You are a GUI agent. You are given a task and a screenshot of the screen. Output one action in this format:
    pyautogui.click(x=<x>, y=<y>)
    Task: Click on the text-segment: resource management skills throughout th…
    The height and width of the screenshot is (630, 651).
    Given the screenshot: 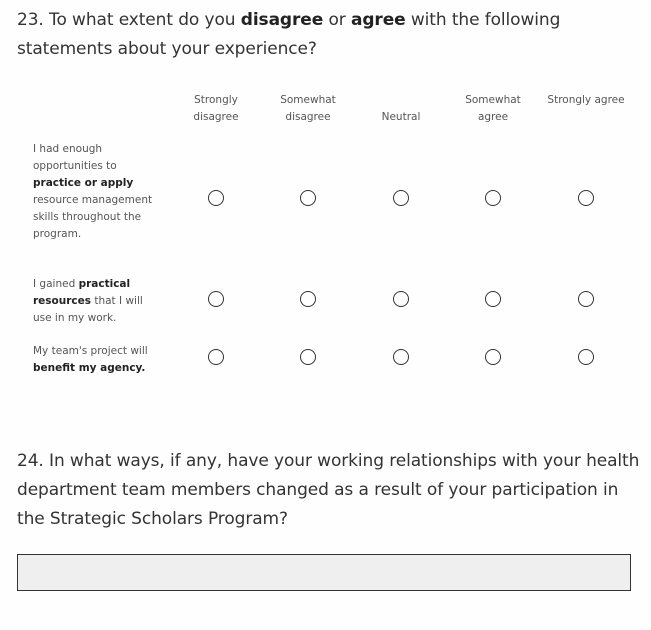 What is the action you would take?
    pyautogui.click(x=93, y=217)
    